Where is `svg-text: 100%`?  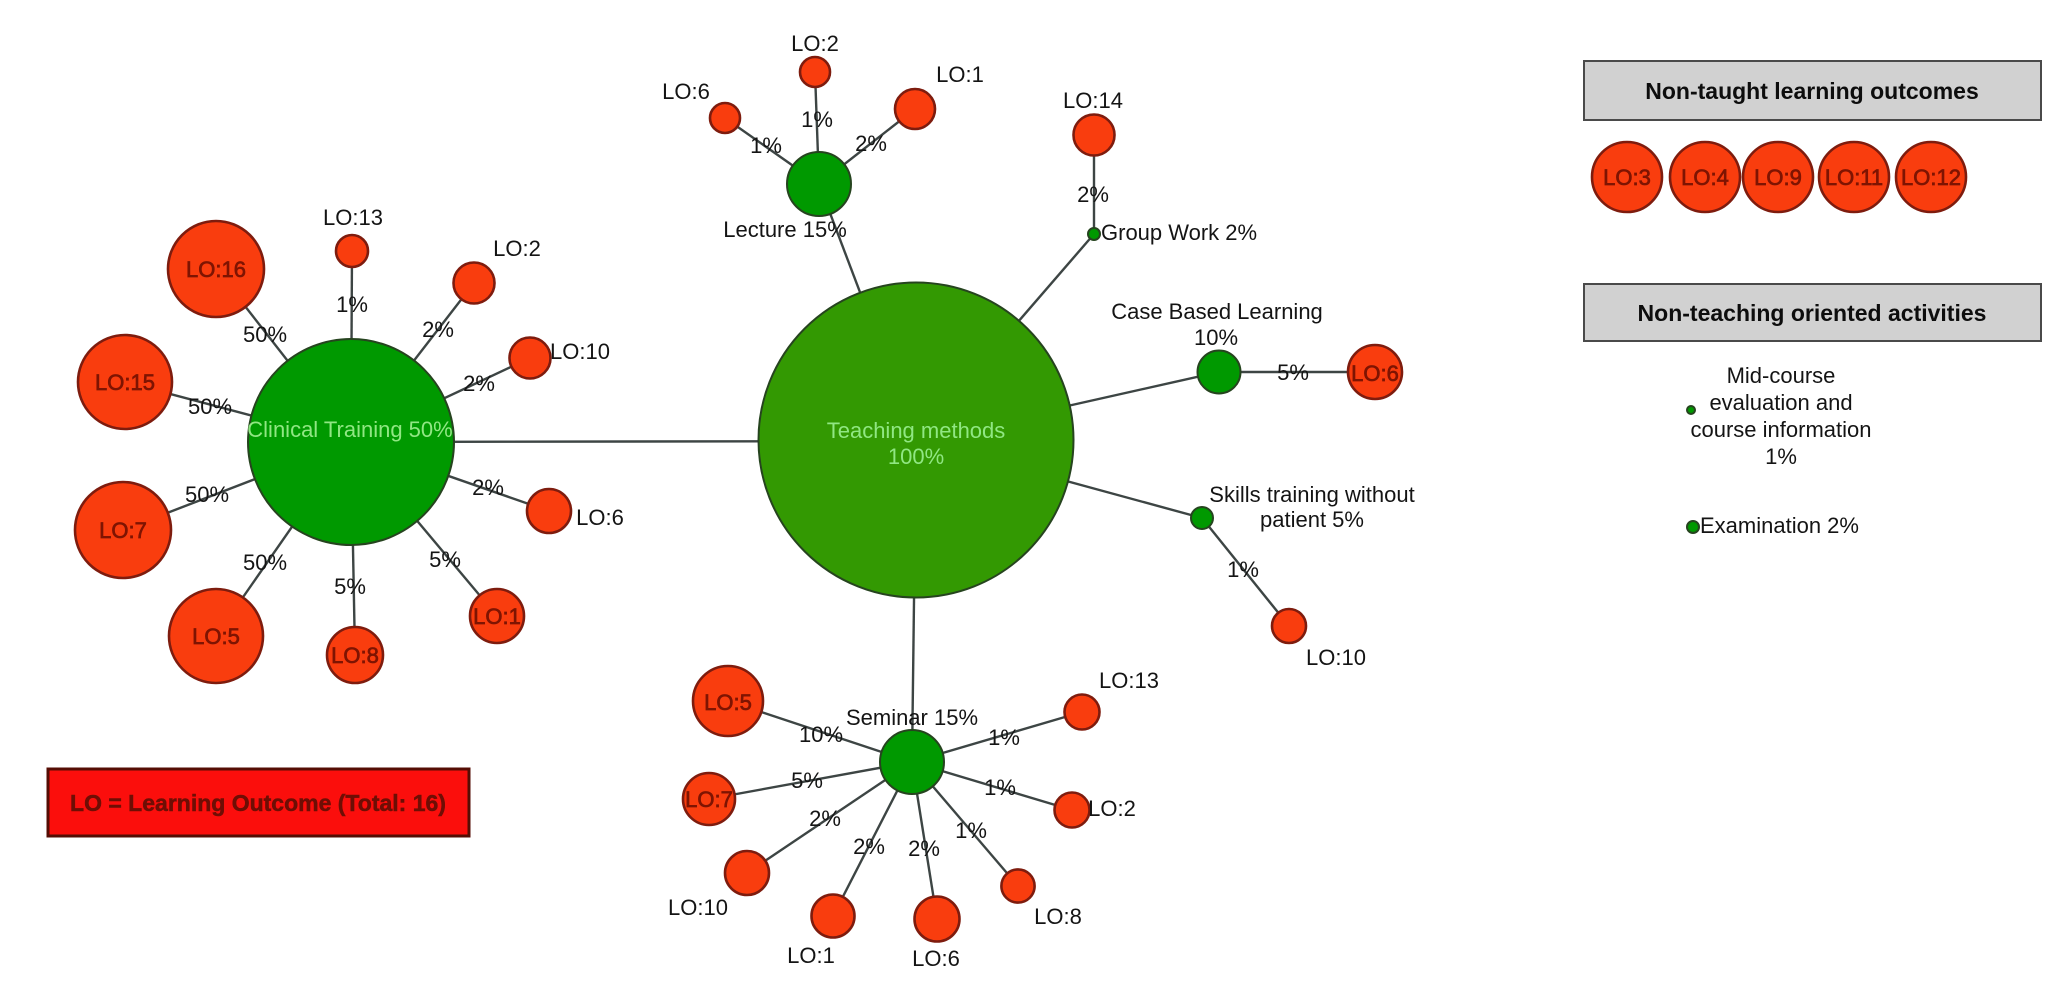
svg-text: 100% is located at coordinates (916, 456).